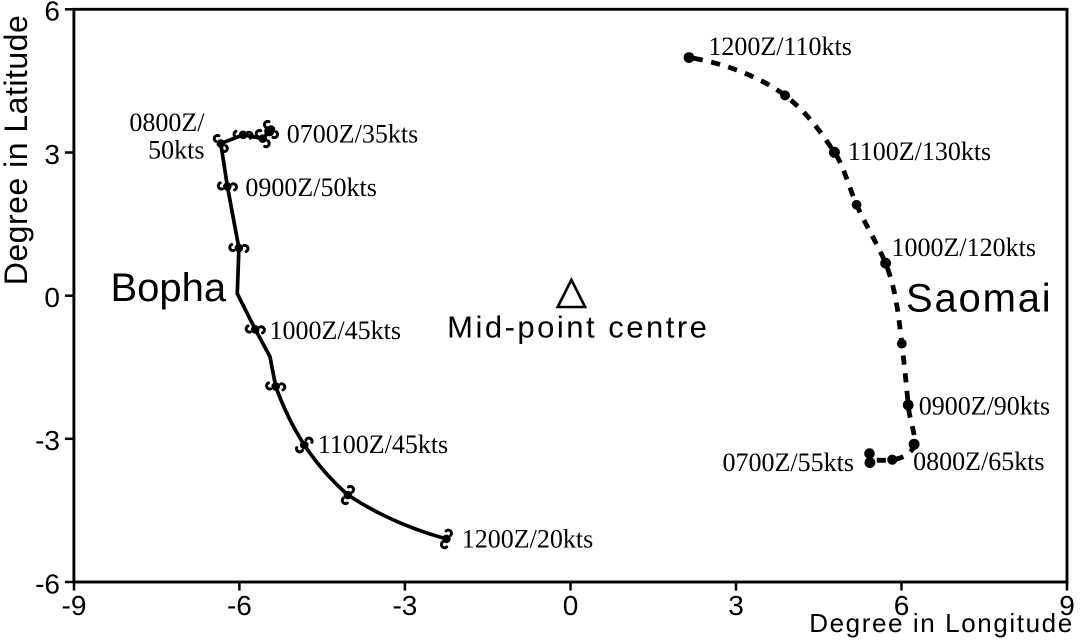  What do you see at coordinates (979, 298) in the screenshot?
I see `svg-text: Saomai` at bounding box center [979, 298].